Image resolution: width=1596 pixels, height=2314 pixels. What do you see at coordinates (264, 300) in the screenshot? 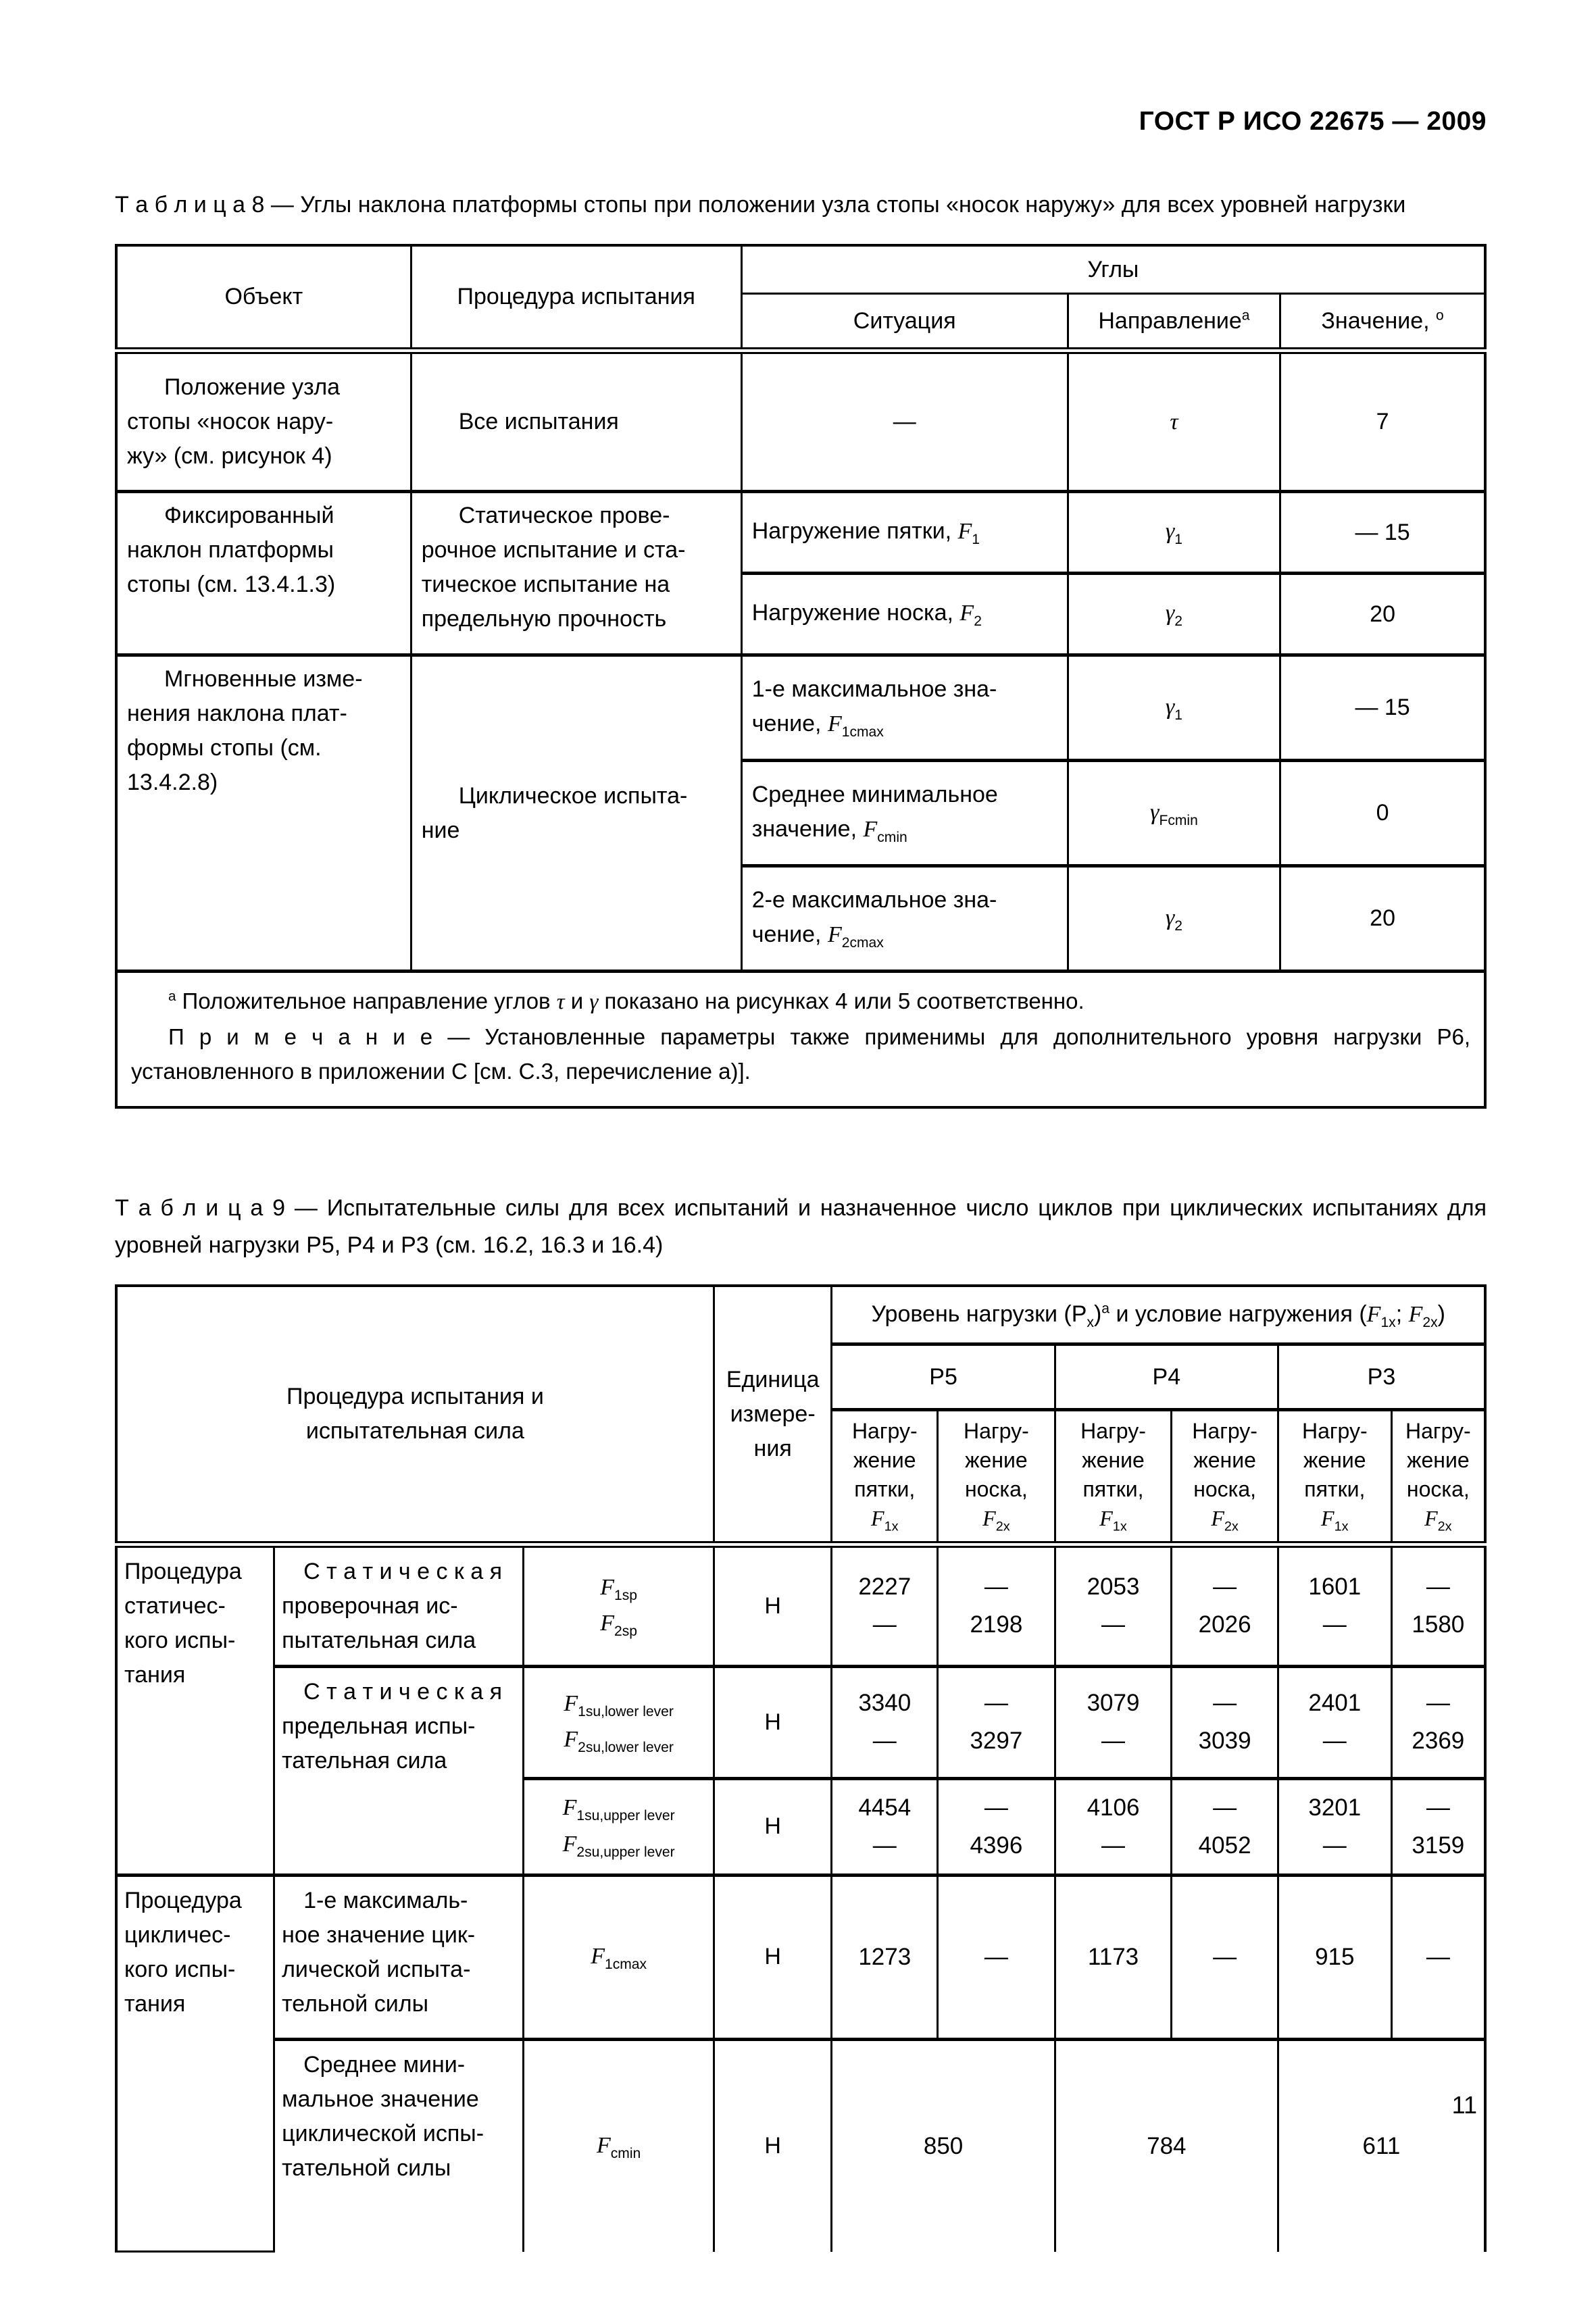
I see `t8-col-object: Объект` at bounding box center [264, 300].